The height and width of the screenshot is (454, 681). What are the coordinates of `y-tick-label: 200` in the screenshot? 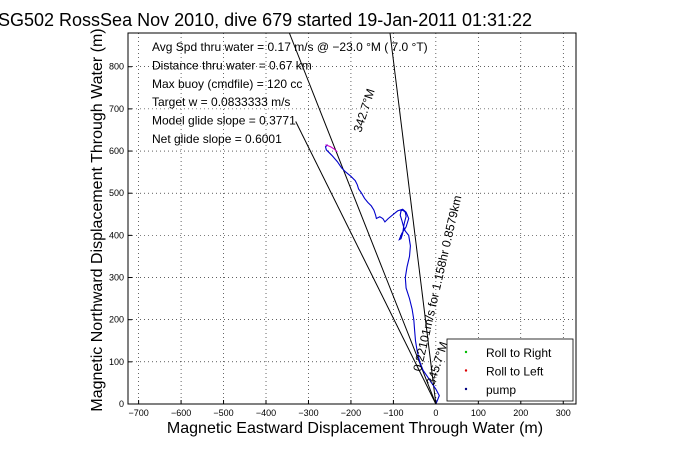 It's located at (116, 320).